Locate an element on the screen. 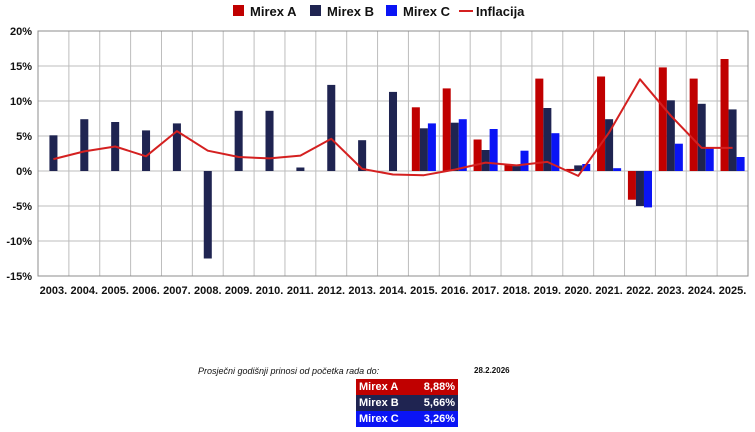 The height and width of the screenshot is (432, 755). x-tick-label: 2006. is located at coordinates (146, 291).